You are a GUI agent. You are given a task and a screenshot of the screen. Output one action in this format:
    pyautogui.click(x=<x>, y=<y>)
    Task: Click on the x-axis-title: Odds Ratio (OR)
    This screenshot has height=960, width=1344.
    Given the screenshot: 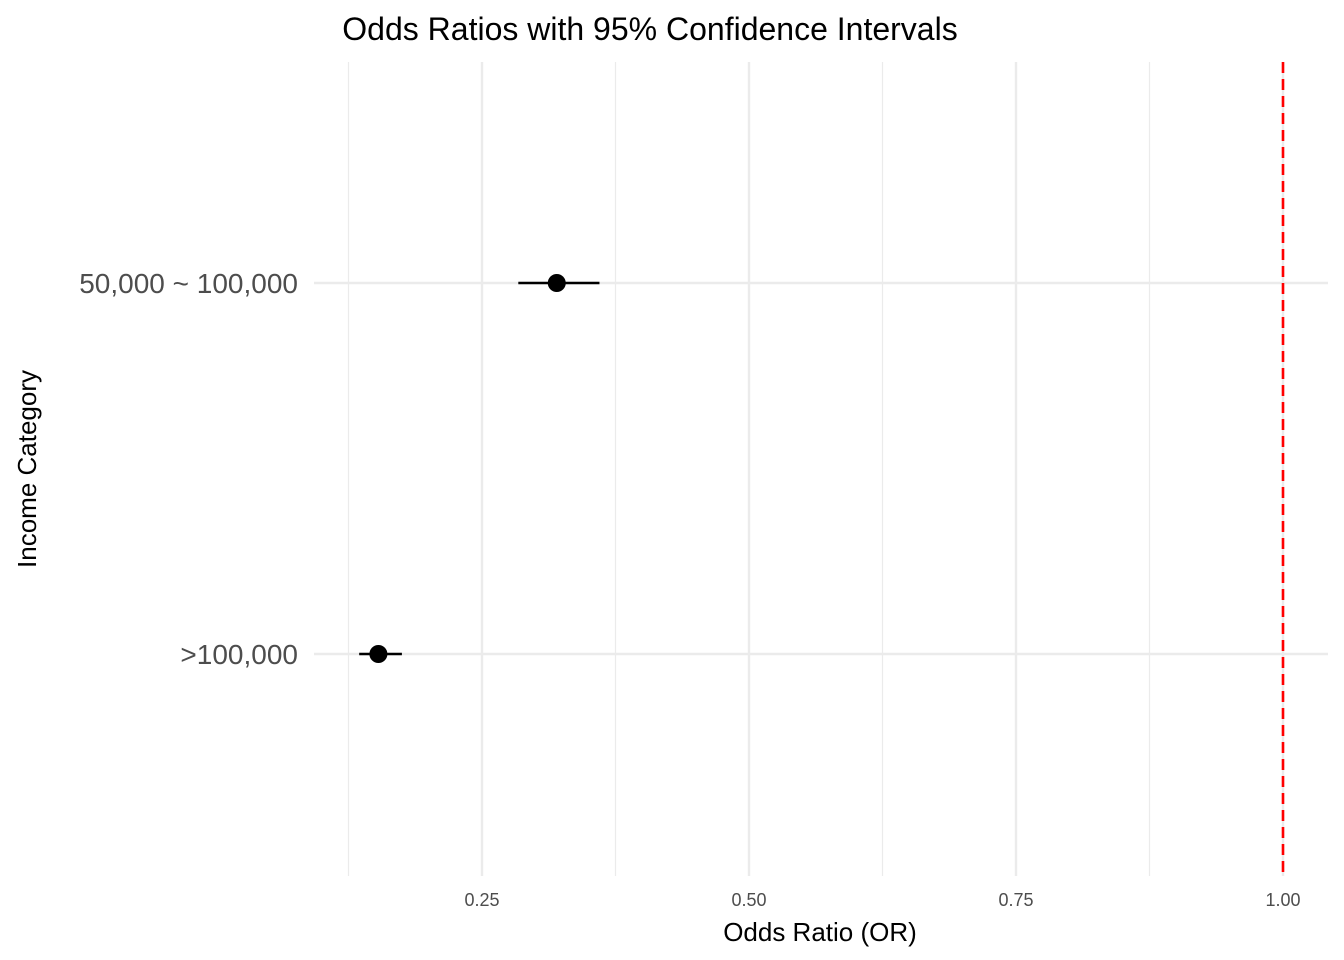 What is the action you would take?
    pyautogui.click(x=820, y=932)
    